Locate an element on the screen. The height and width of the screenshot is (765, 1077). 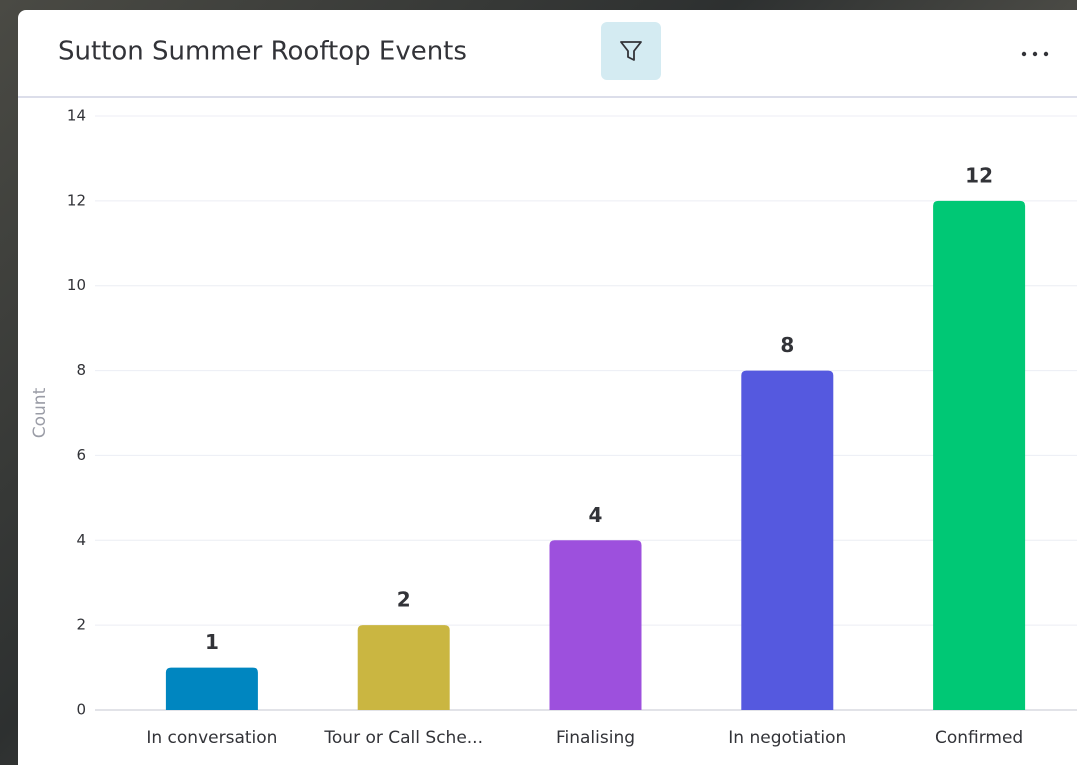
value-label: 8 is located at coordinates (787, 345).